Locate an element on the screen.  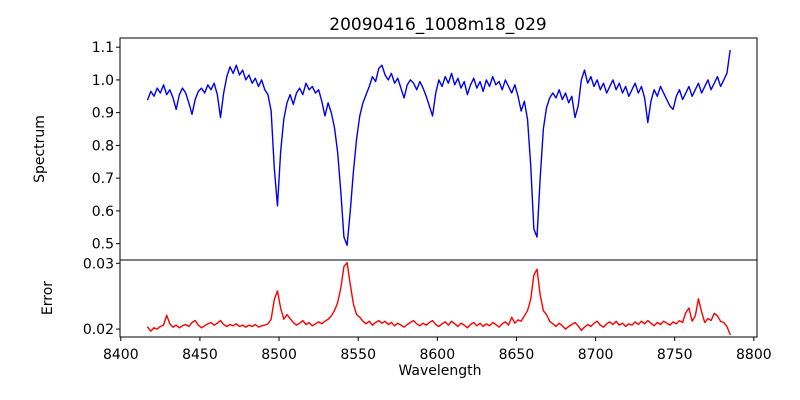
error-sigma-line is located at coordinates (438, 298).